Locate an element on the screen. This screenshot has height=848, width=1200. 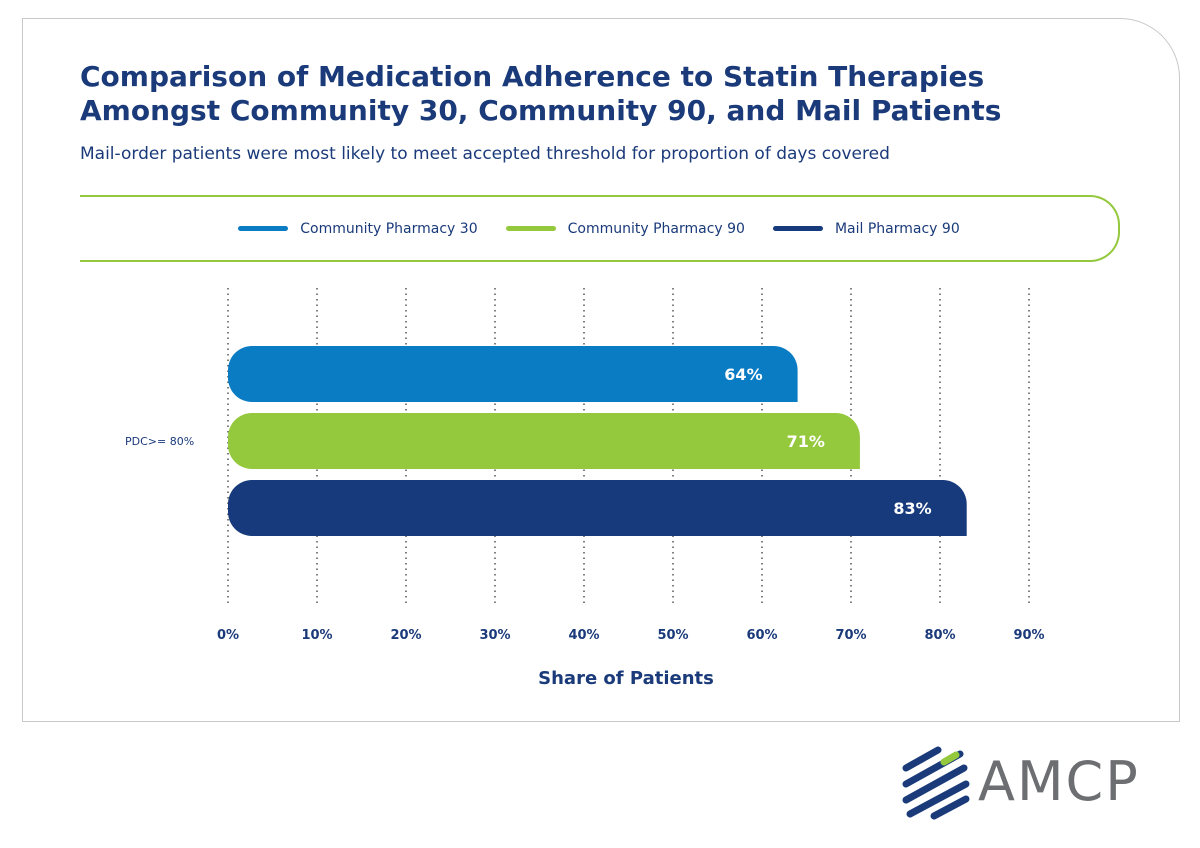
legend-item: Mail Pharmacy 90 is located at coordinates (866, 228).